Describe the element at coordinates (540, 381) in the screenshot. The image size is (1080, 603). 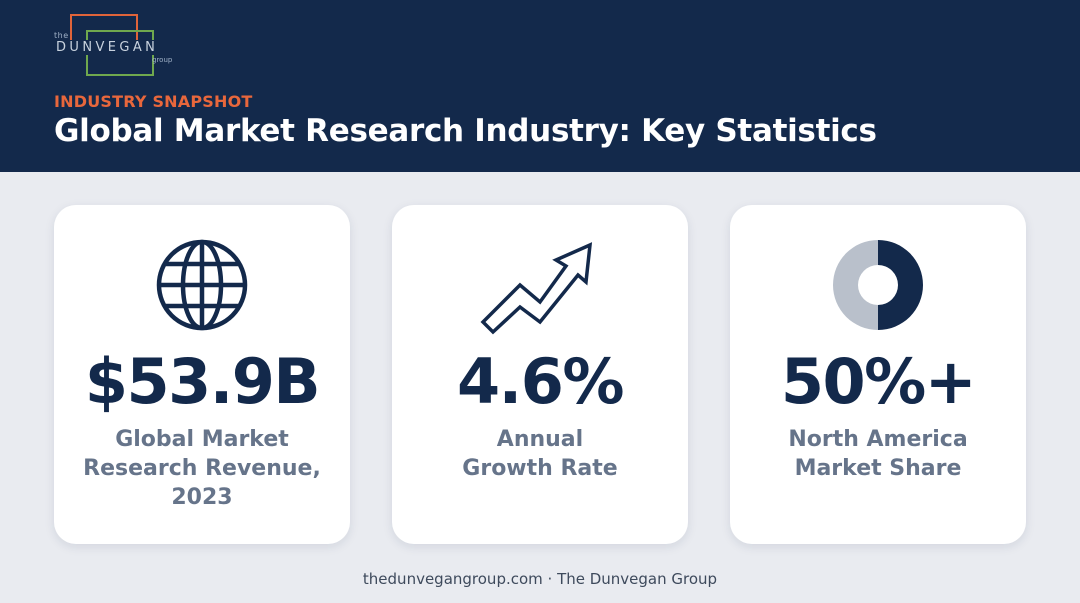
I see `stat-value: 4.6%` at that location.